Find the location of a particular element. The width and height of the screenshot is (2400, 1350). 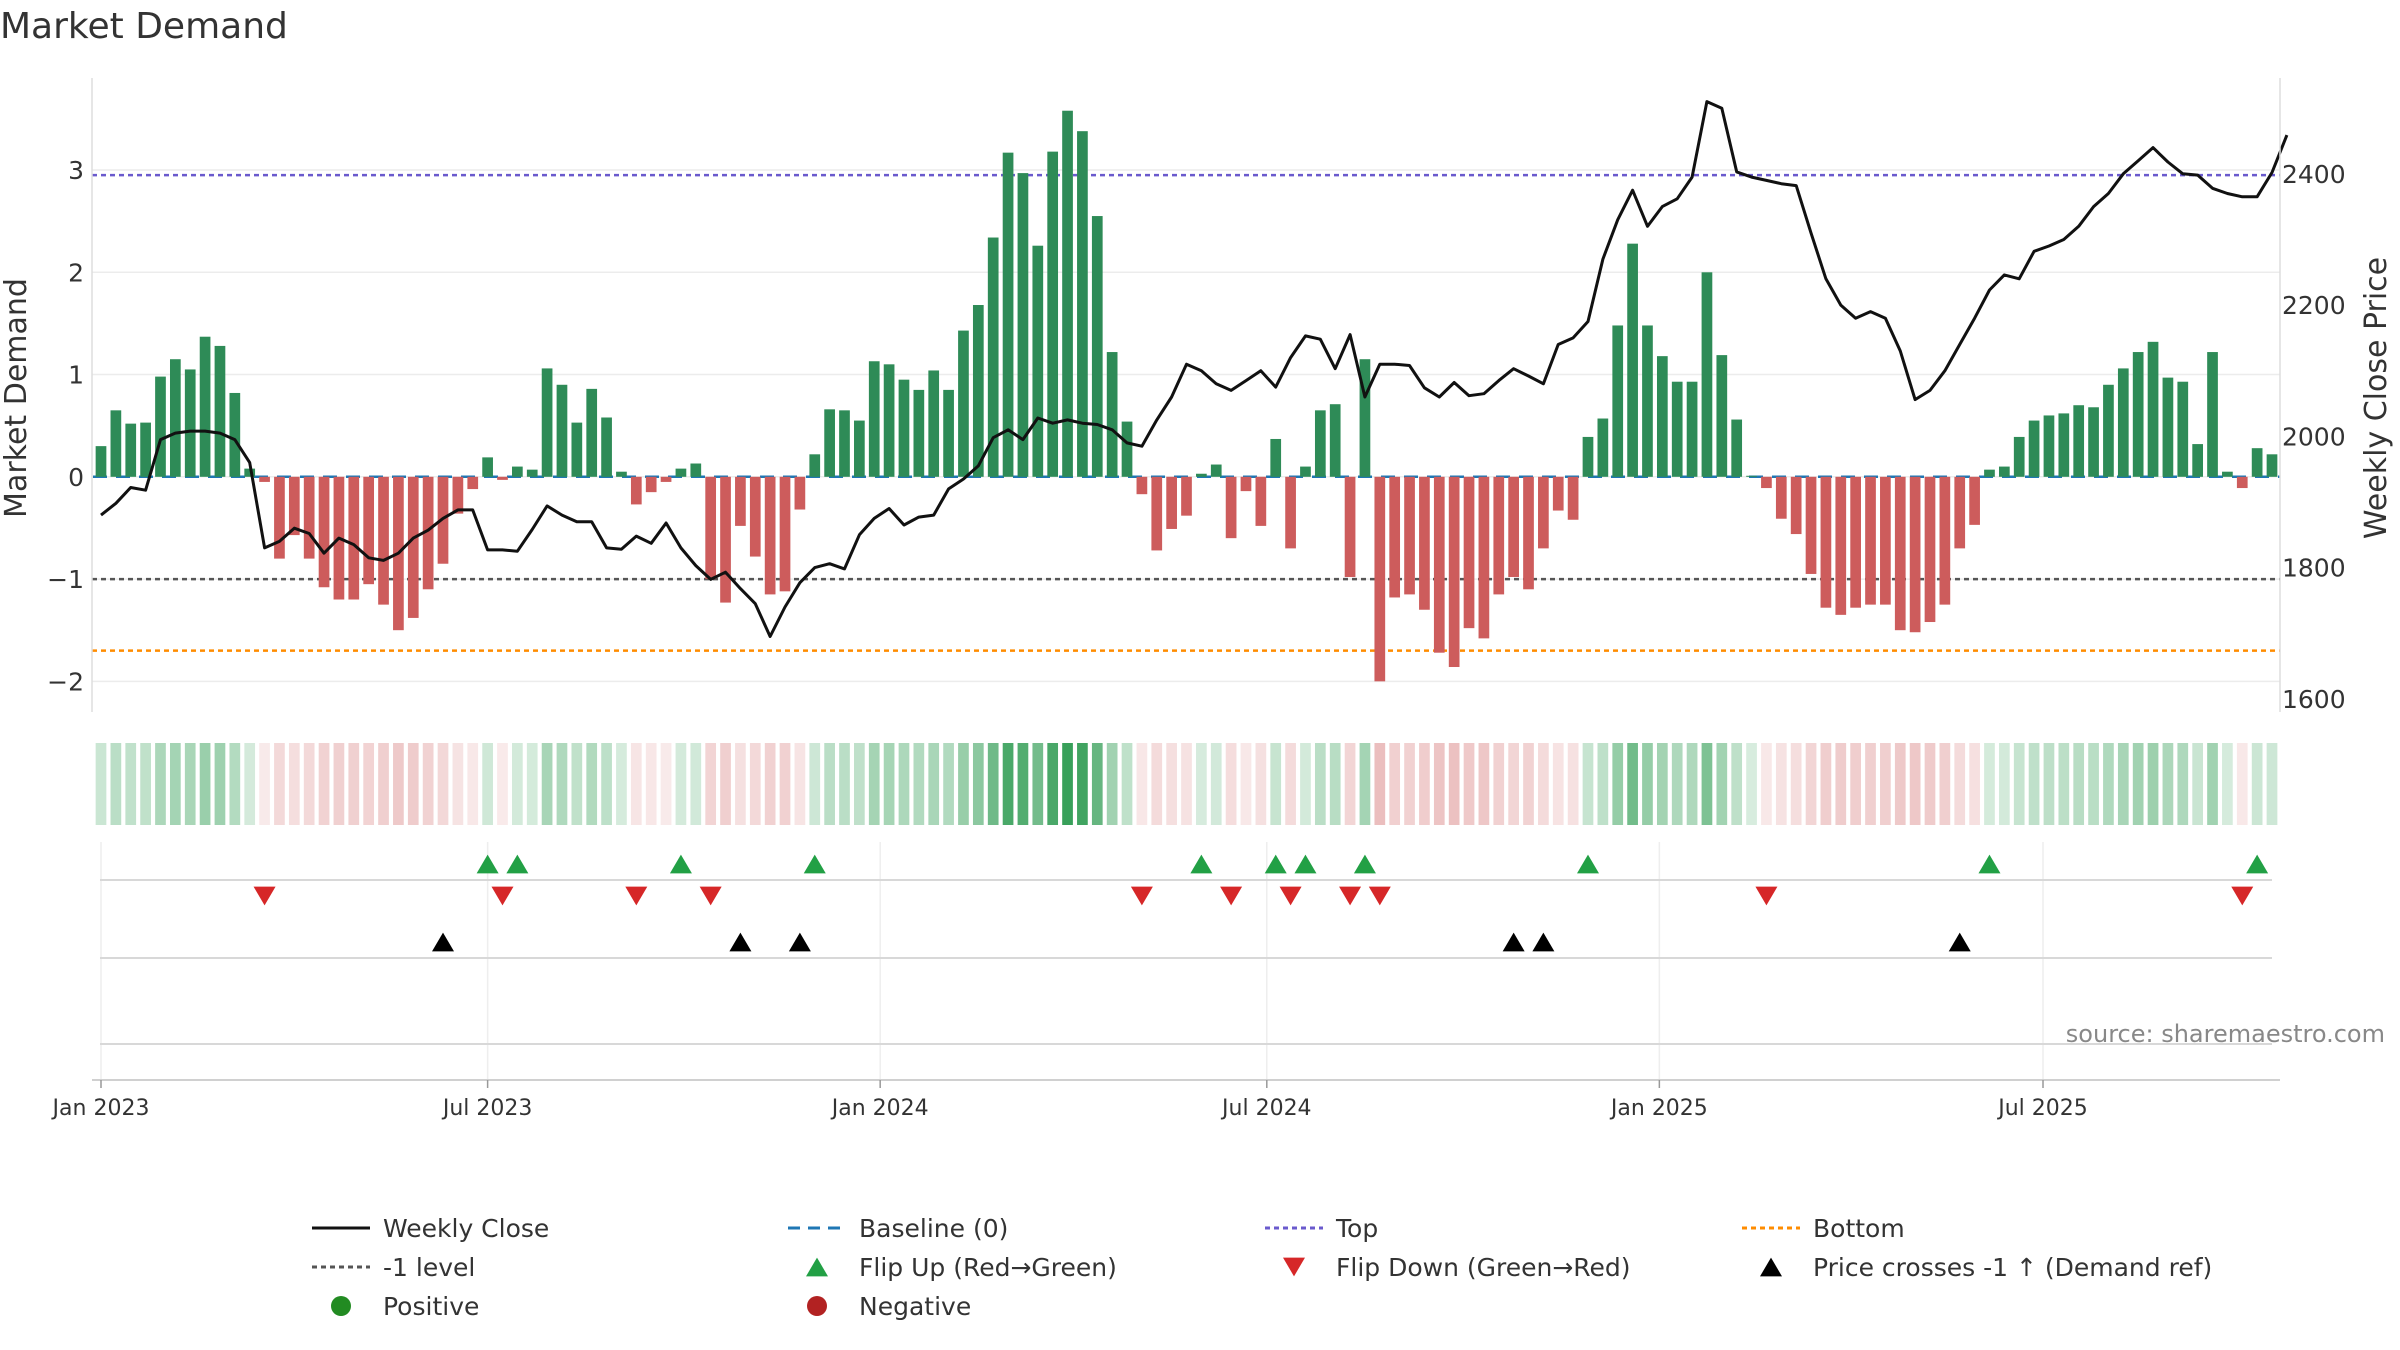

y-tick-right-label: 1800 is located at coordinates (2314, 568).